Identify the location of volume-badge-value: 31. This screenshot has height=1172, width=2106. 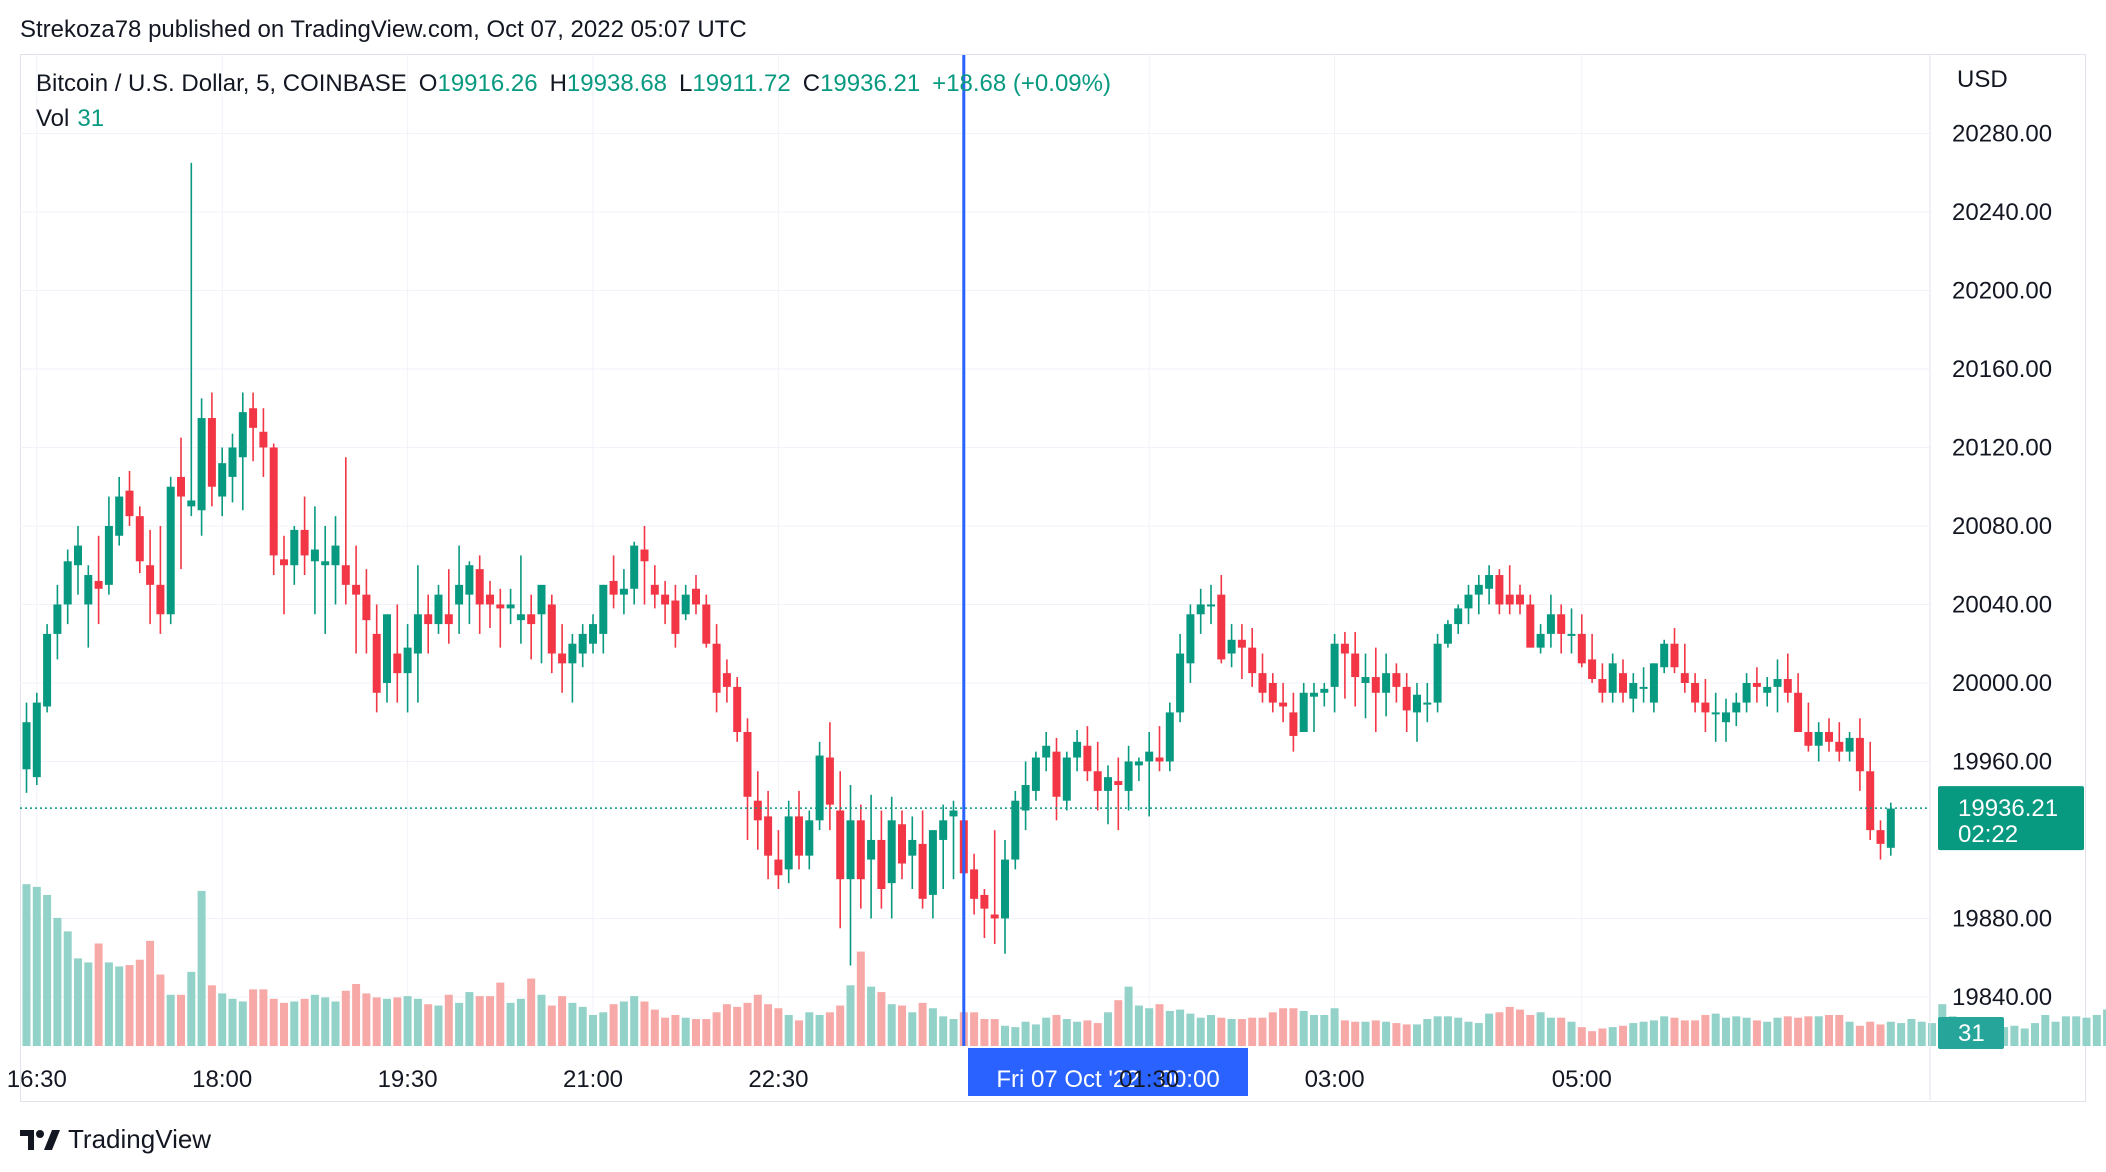
(1971, 1033).